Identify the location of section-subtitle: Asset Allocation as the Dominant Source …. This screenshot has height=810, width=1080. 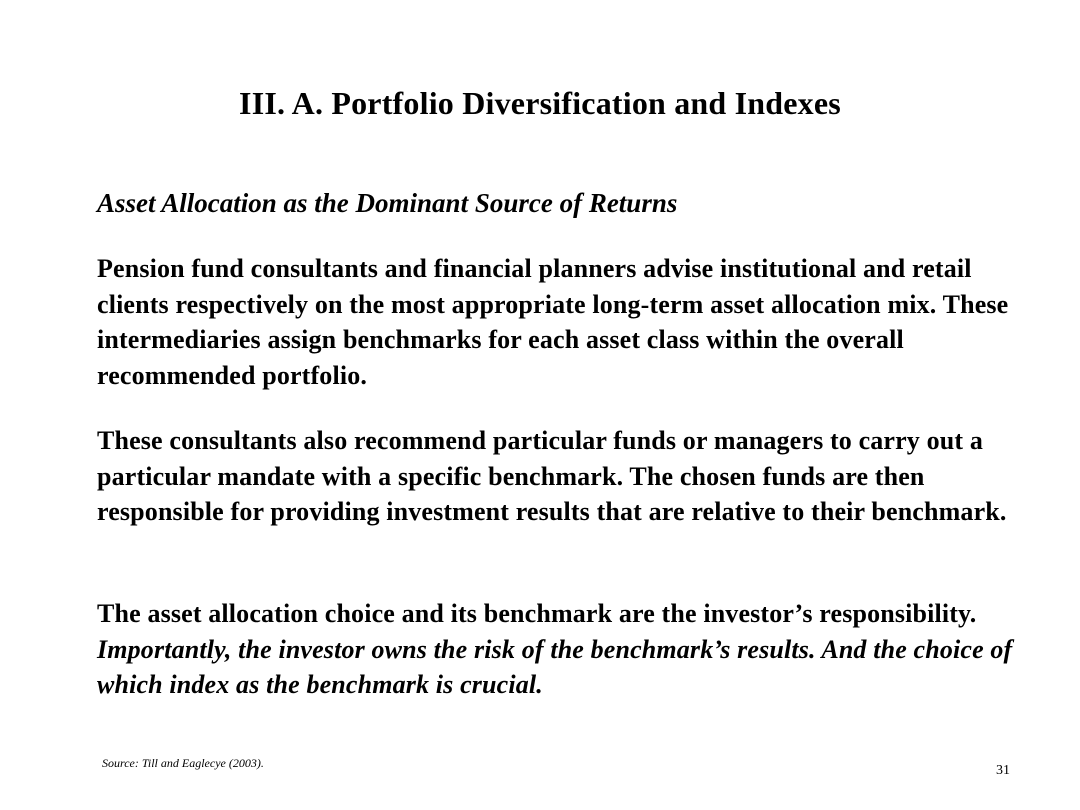
(387, 203).